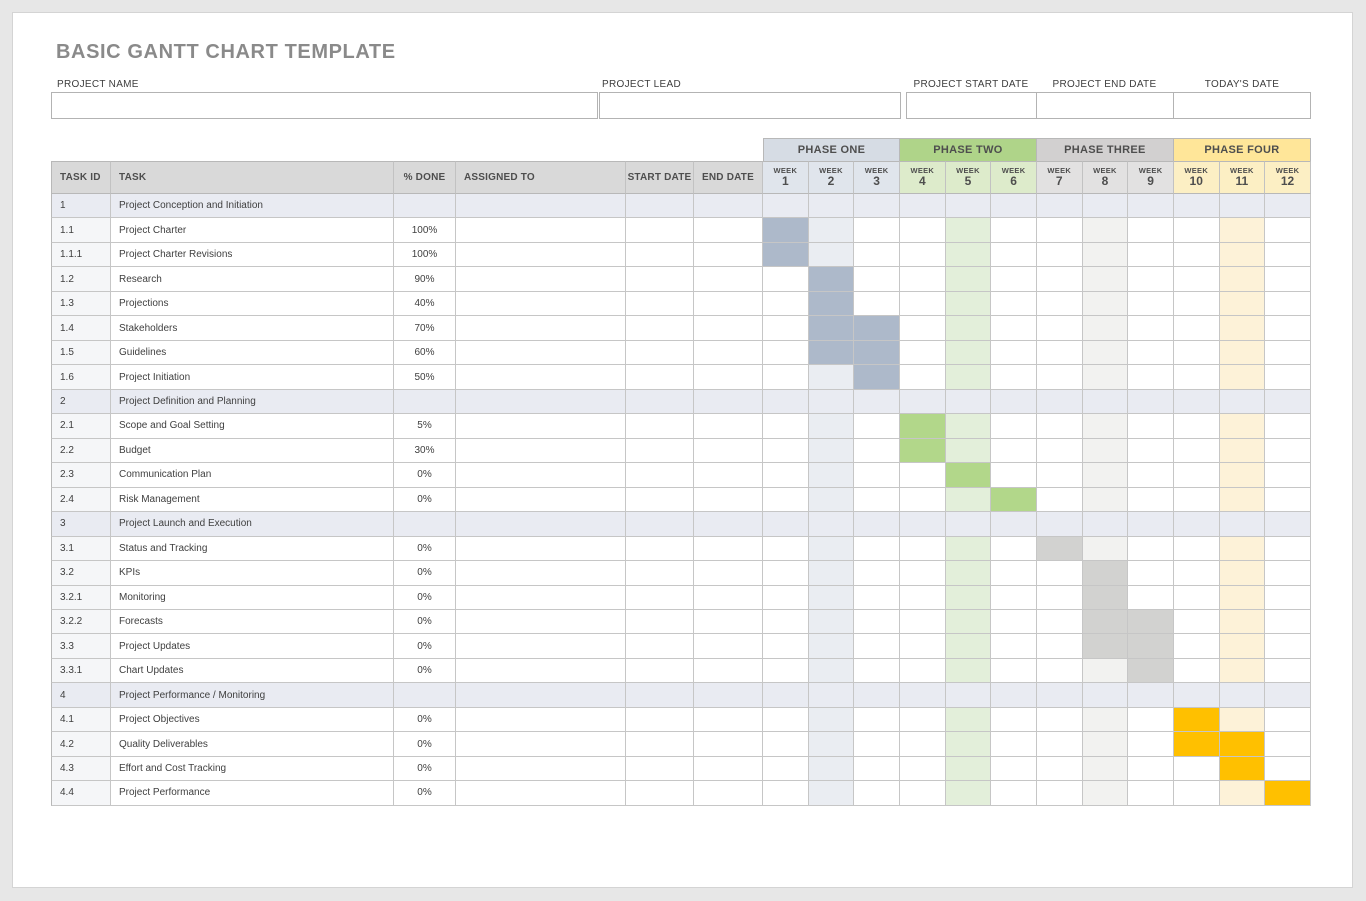 This screenshot has width=1366, height=901. What do you see at coordinates (252, 524) in the screenshot?
I see `task-cell: Project Launch and Execution` at bounding box center [252, 524].